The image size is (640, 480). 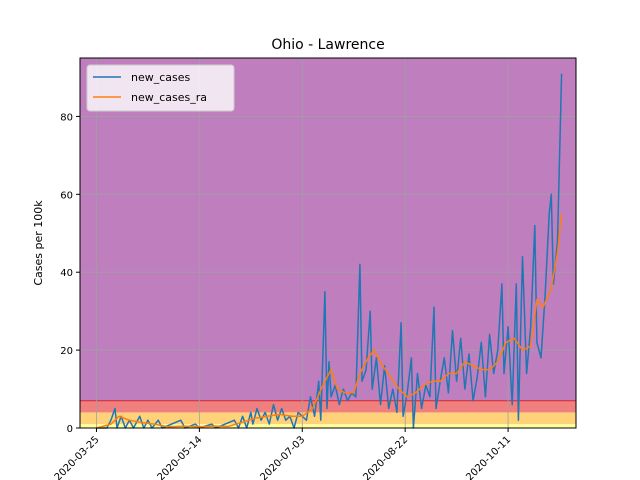 I want to click on y-tick-label-0: 0, so click(x=70, y=429).